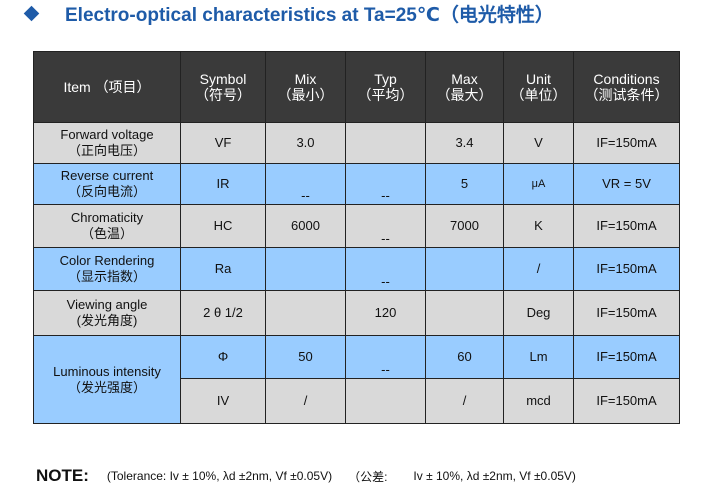 This screenshot has width=711, height=500. Describe the element at coordinates (223, 87) in the screenshot. I see `header-symbol: Symbol （符号）` at that location.